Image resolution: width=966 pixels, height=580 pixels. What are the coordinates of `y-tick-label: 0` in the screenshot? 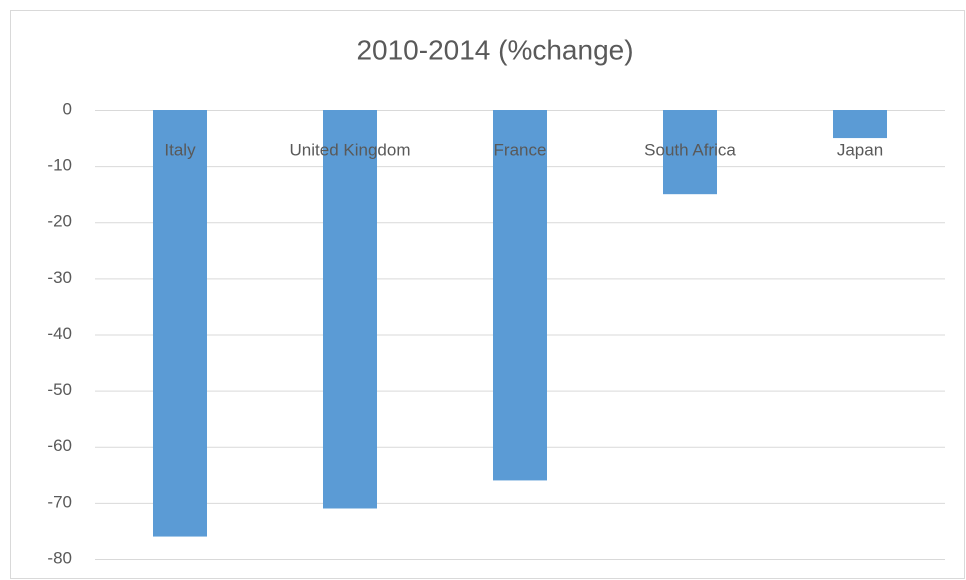 It's located at (67, 108).